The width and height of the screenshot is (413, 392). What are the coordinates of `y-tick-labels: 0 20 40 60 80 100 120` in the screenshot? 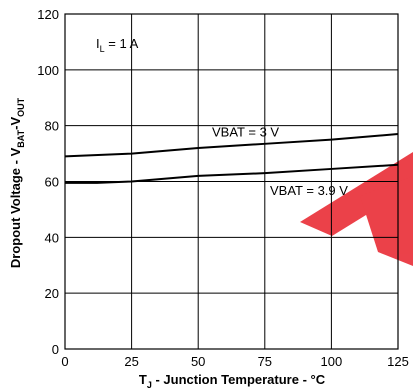 It's located at (48, 182).